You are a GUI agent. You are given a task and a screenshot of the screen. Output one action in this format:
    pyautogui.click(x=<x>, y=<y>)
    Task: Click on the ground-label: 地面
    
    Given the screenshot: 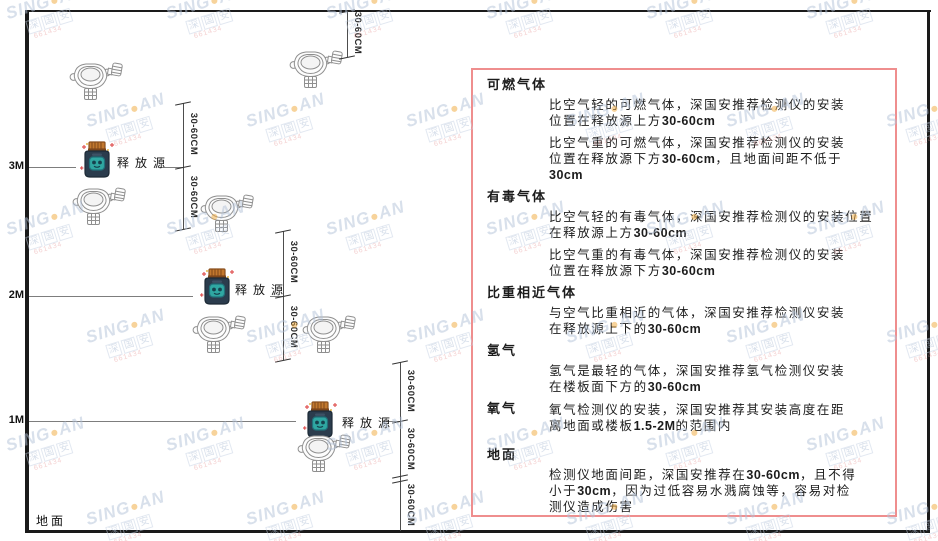 What is the action you would take?
    pyautogui.click(x=51, y=521)
    